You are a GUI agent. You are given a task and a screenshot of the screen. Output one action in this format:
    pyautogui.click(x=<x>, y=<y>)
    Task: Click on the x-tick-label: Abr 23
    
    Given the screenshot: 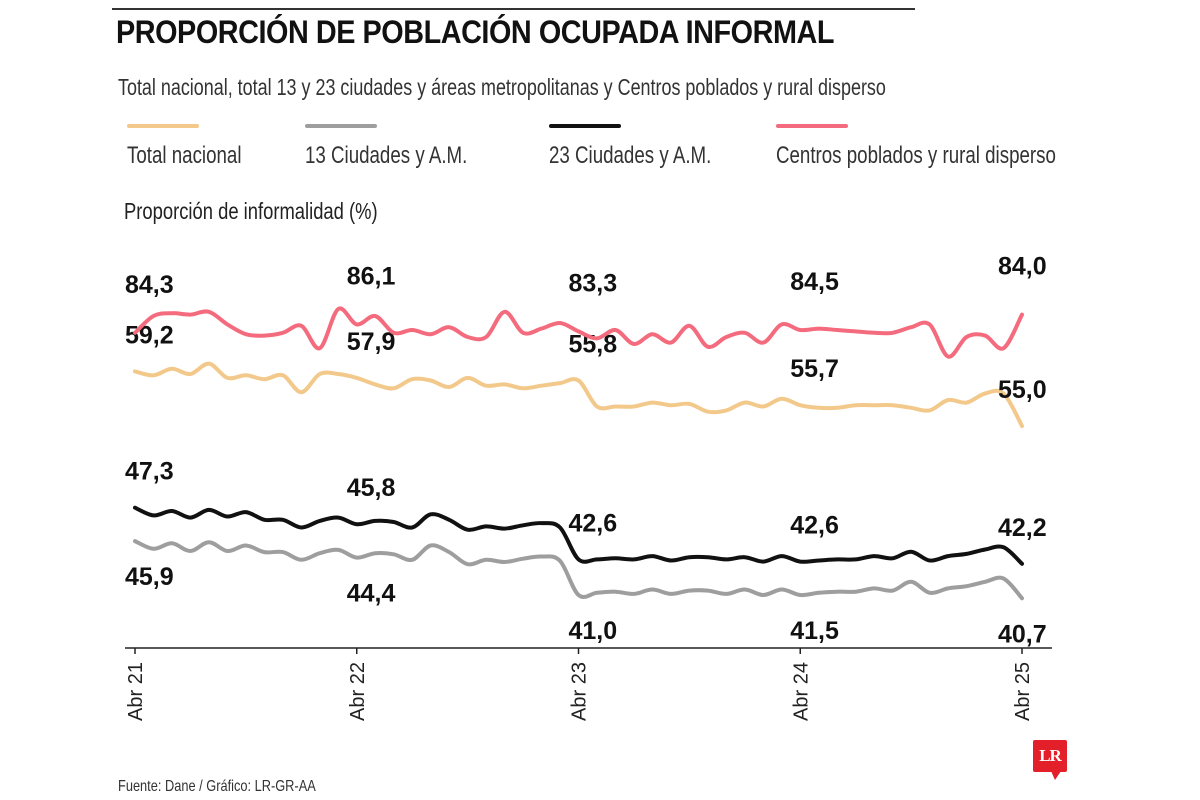 What is the action you would take?
    pyautogui.click(x=580, y=691)
    